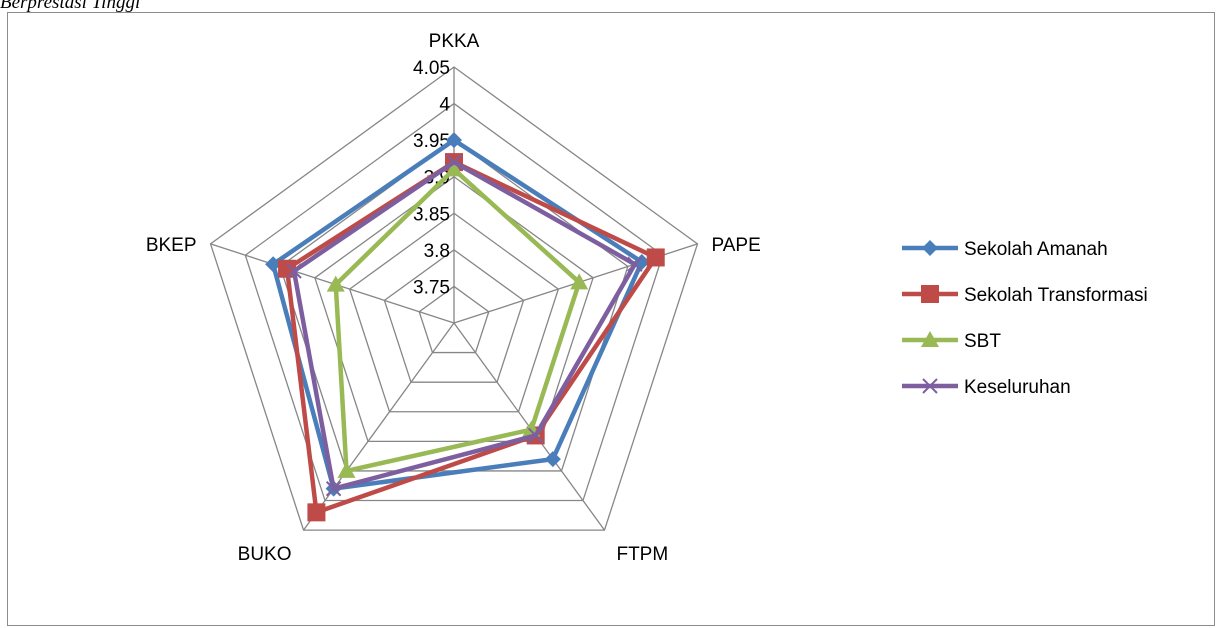  I want to click on figure-caption: Berprestasi Tinggi, so click(70, 6).